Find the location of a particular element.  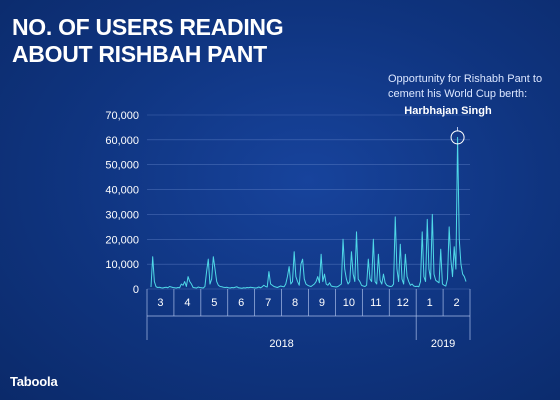

year-label: 2018 is located at coordinates (281, 344).